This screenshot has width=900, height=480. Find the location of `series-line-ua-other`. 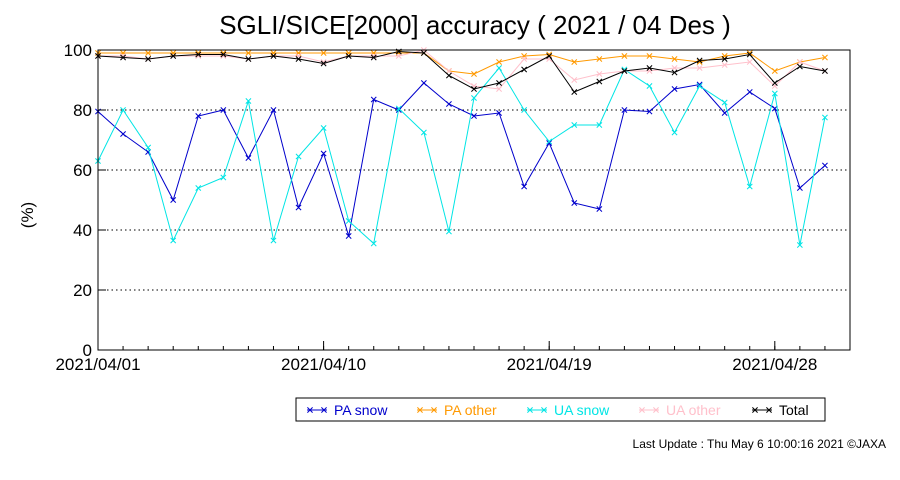

series-line-ua-other is located at coordinates (462, 69).